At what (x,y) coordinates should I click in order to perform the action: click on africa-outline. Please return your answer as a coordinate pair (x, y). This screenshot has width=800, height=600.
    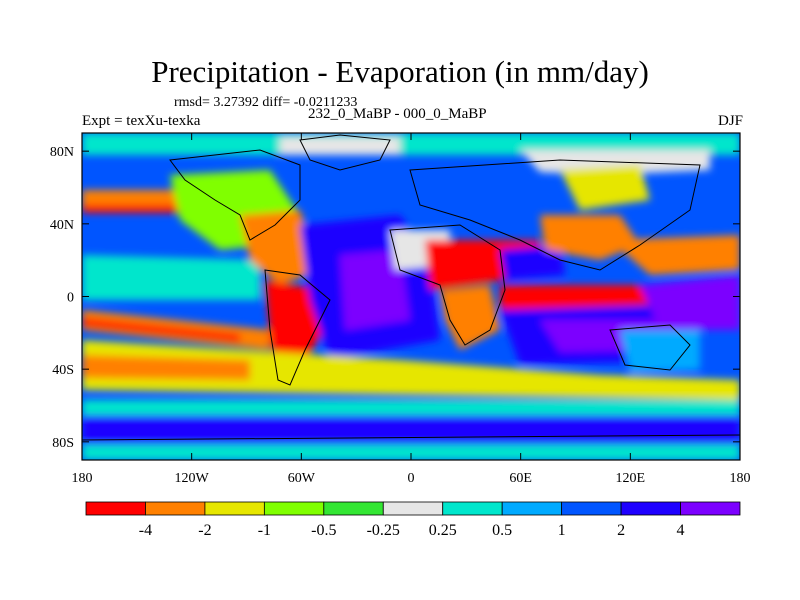
    Looking at the image, I should click on (447, 285).